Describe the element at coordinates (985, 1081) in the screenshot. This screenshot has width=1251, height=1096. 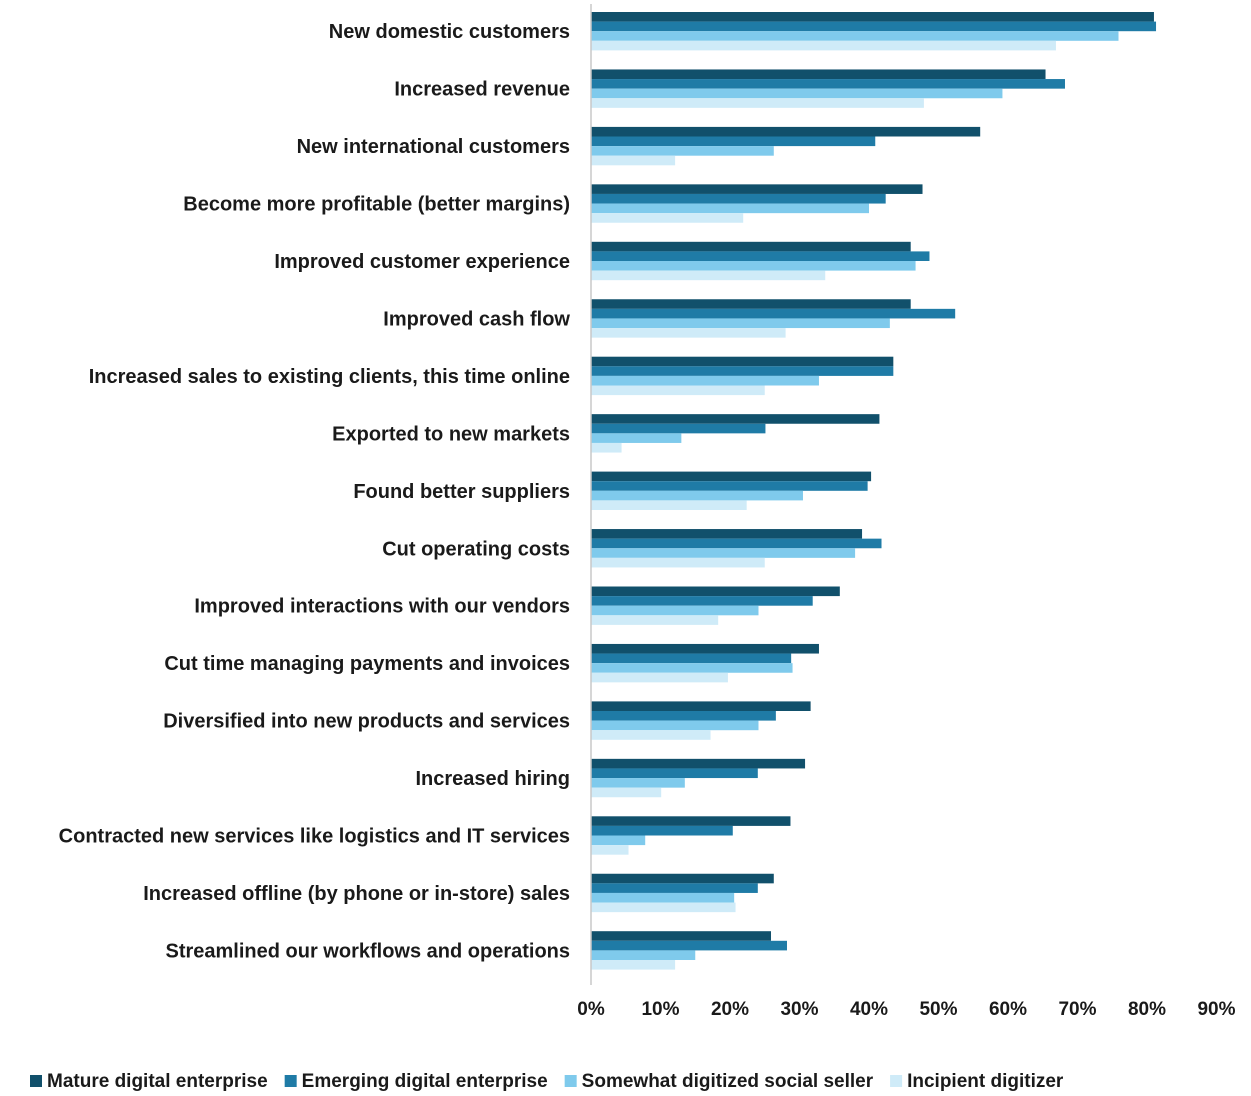
I see `legend-label: Incipient digitizer` at that location.